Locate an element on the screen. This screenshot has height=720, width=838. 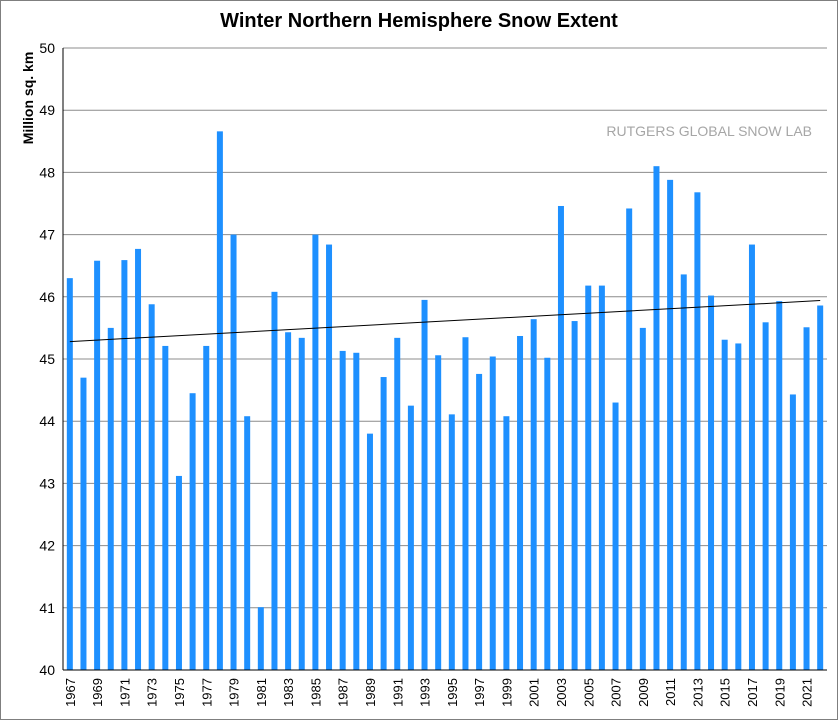
bar-2019 is located at coordinates (779, 485).